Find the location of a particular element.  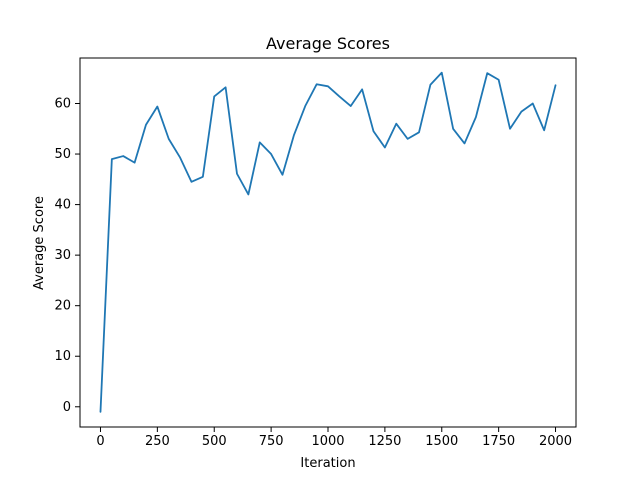

x-tick-label: 2000 is located at coordinates (555, 441).